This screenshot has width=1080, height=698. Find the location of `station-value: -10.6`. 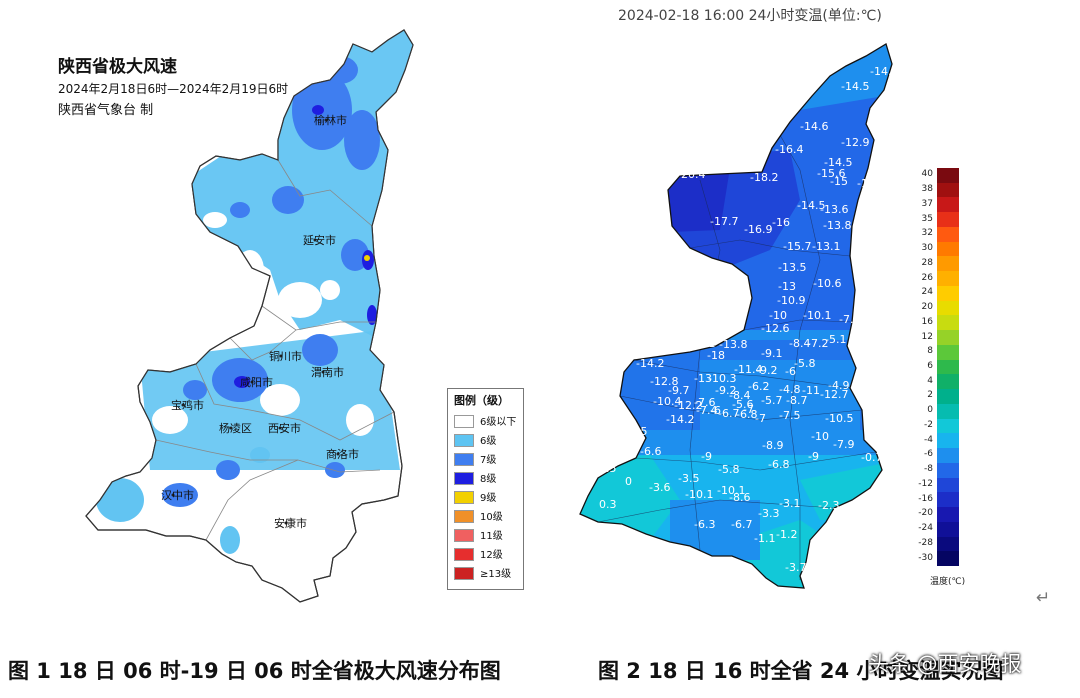

station-value: -10.6 is located at coordinates (827, 283).